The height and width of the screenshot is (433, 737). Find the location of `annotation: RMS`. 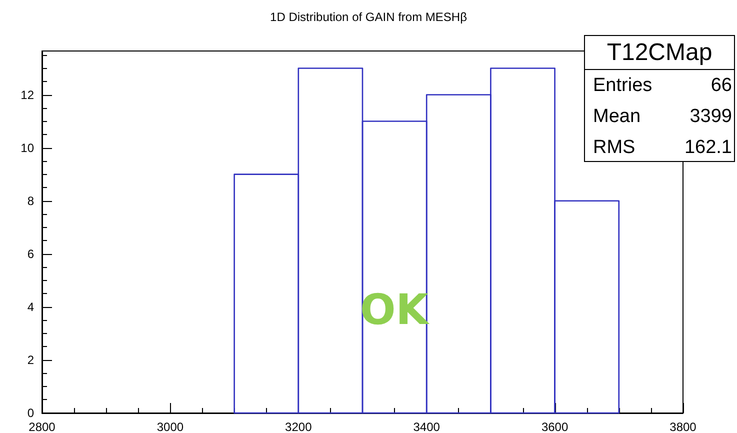

annotation: RMS is located at coordinates (614, 148).